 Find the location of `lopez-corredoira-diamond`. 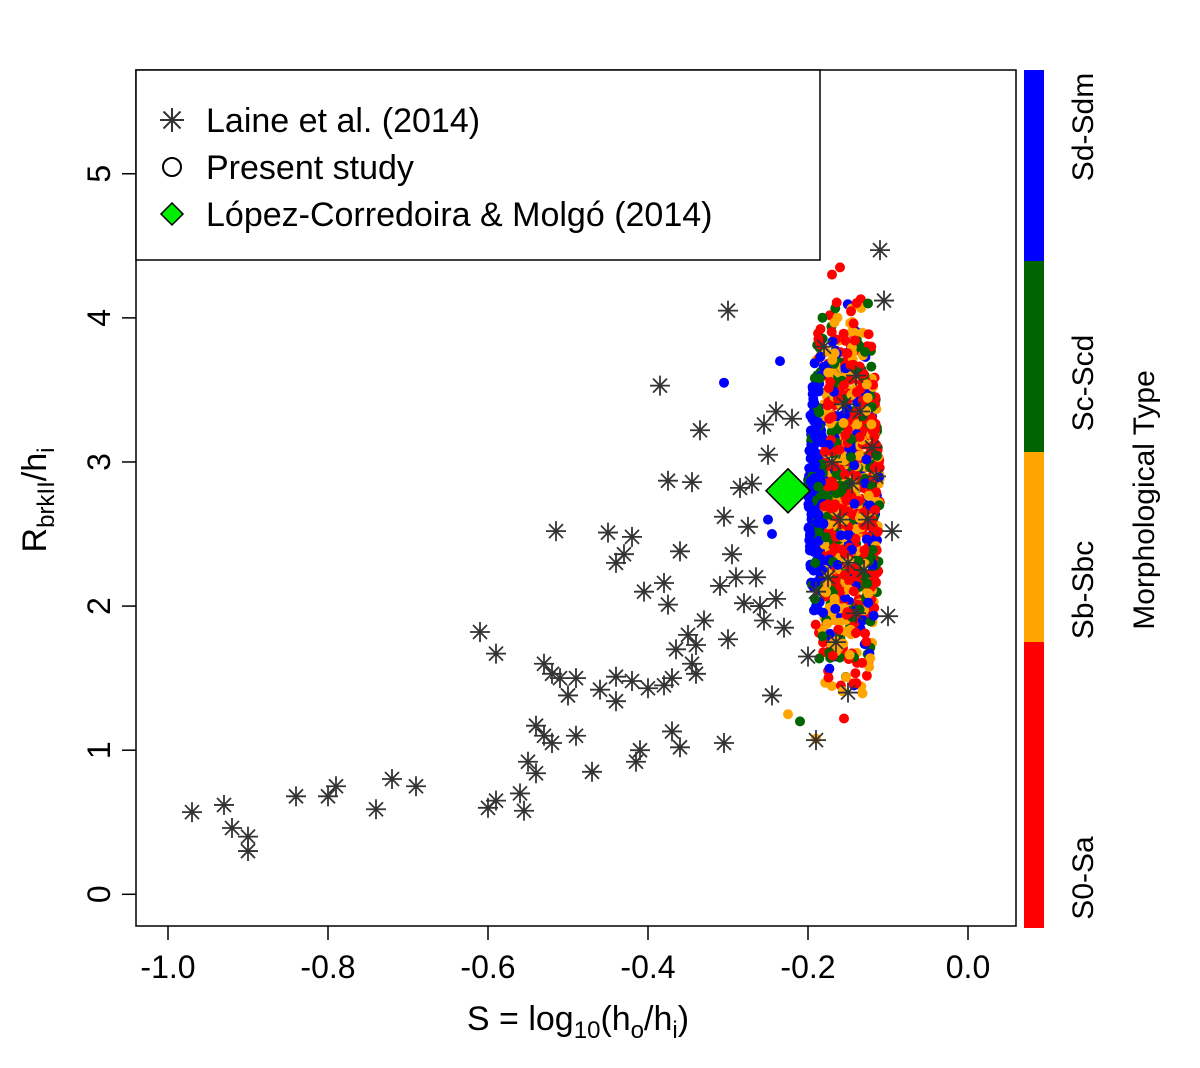

lopez-corredoira-diamond is located at coordinates (788, 490).